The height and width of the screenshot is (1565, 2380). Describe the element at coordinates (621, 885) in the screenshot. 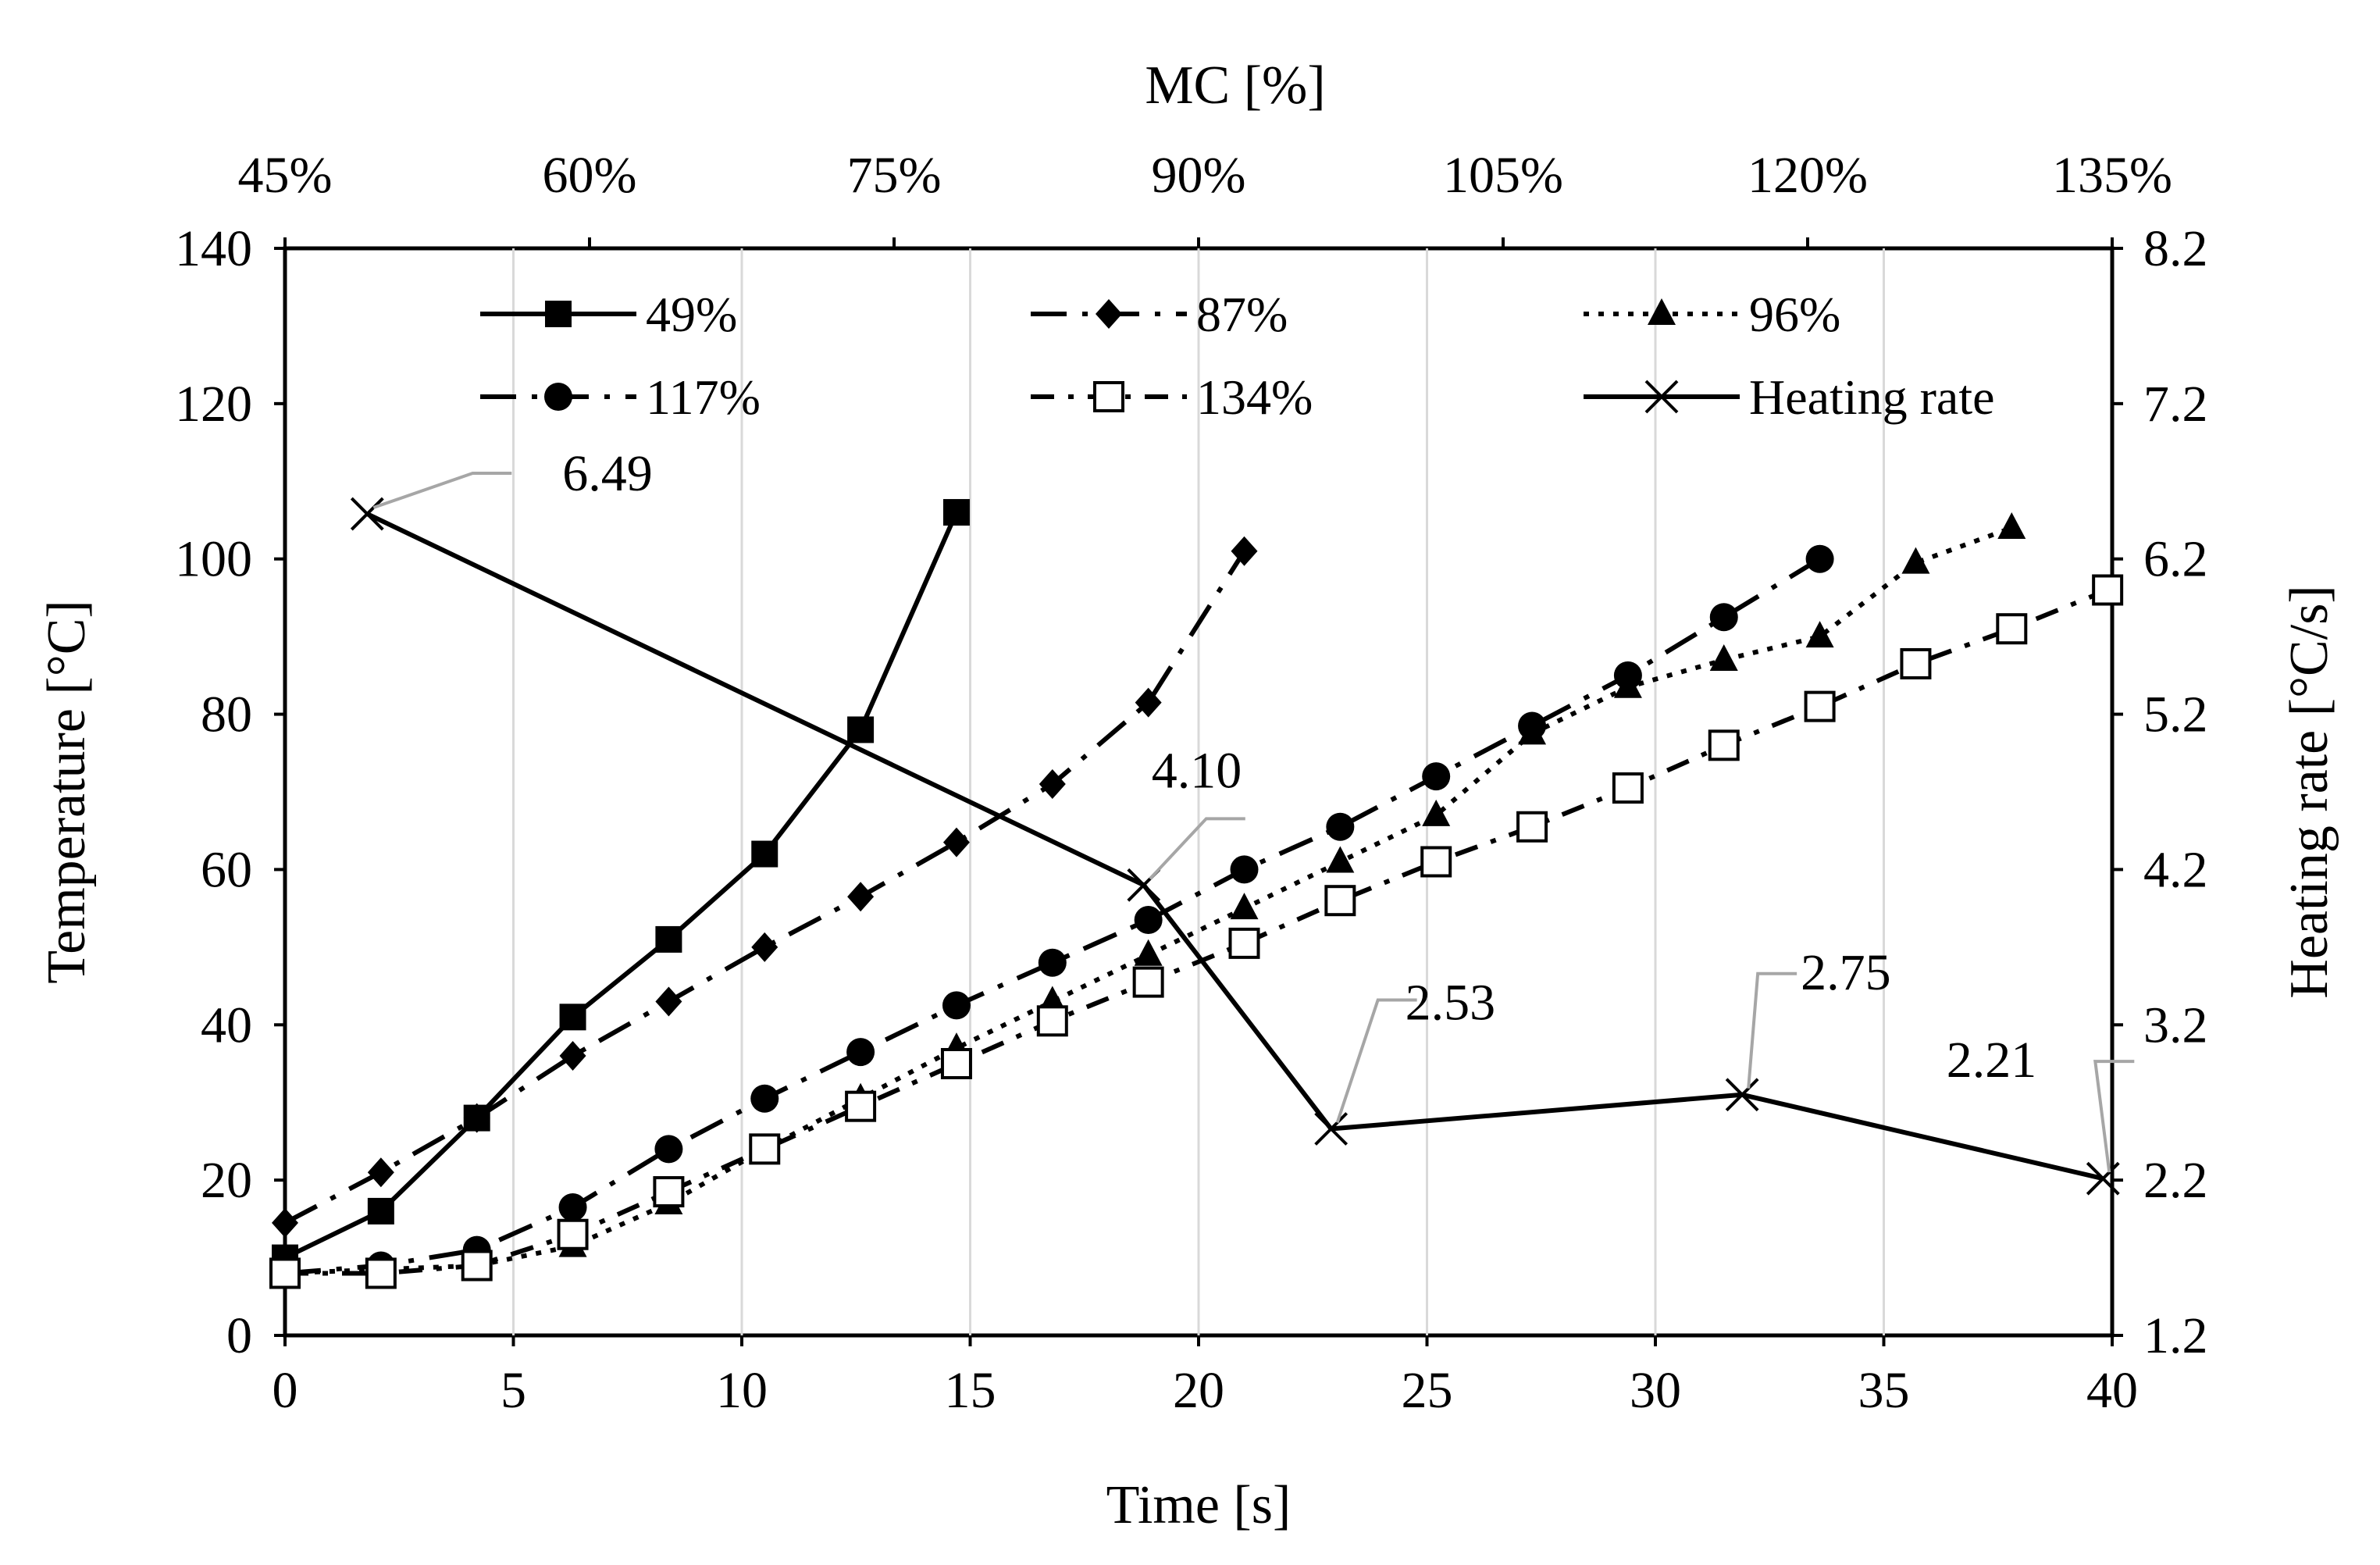

I see `series-49-` at that location.